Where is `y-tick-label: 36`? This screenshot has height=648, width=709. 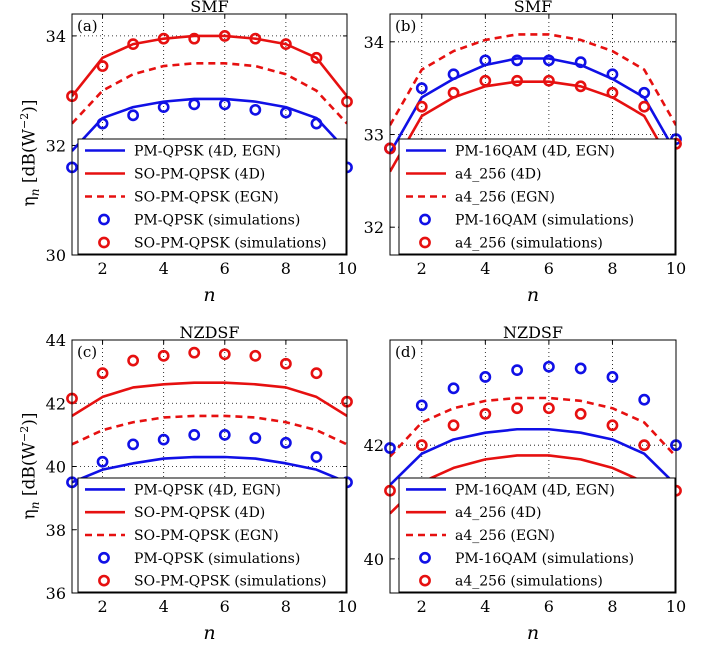 y-tick-label: 36 is located at coordinates (56, 593).